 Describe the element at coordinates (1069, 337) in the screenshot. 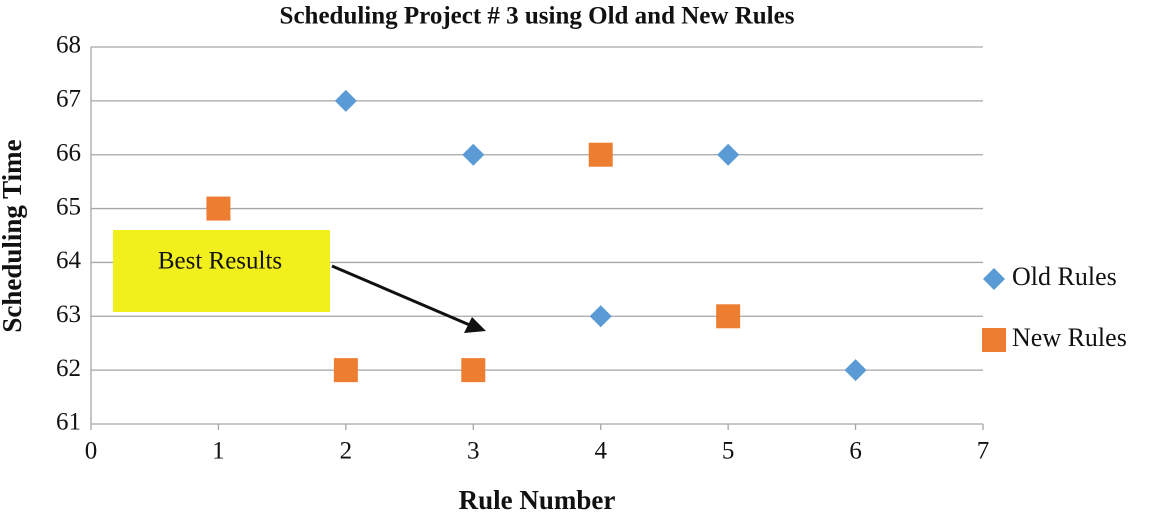

I see `legend-label: New Rules` at that location.